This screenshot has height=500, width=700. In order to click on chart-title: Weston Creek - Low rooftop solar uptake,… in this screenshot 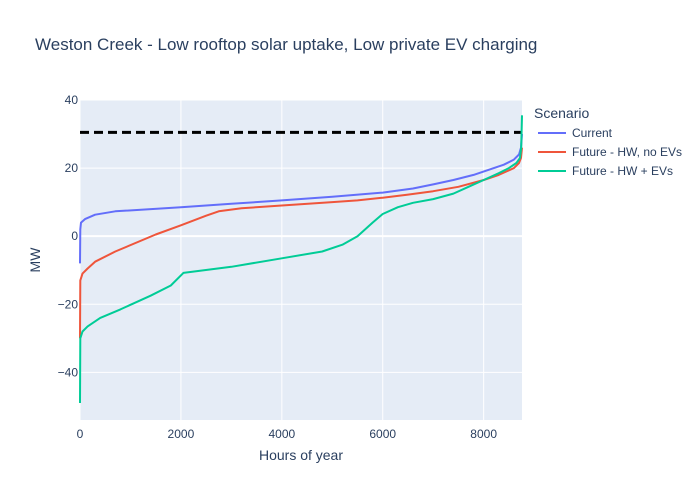, I will do `click(286, 44)`.